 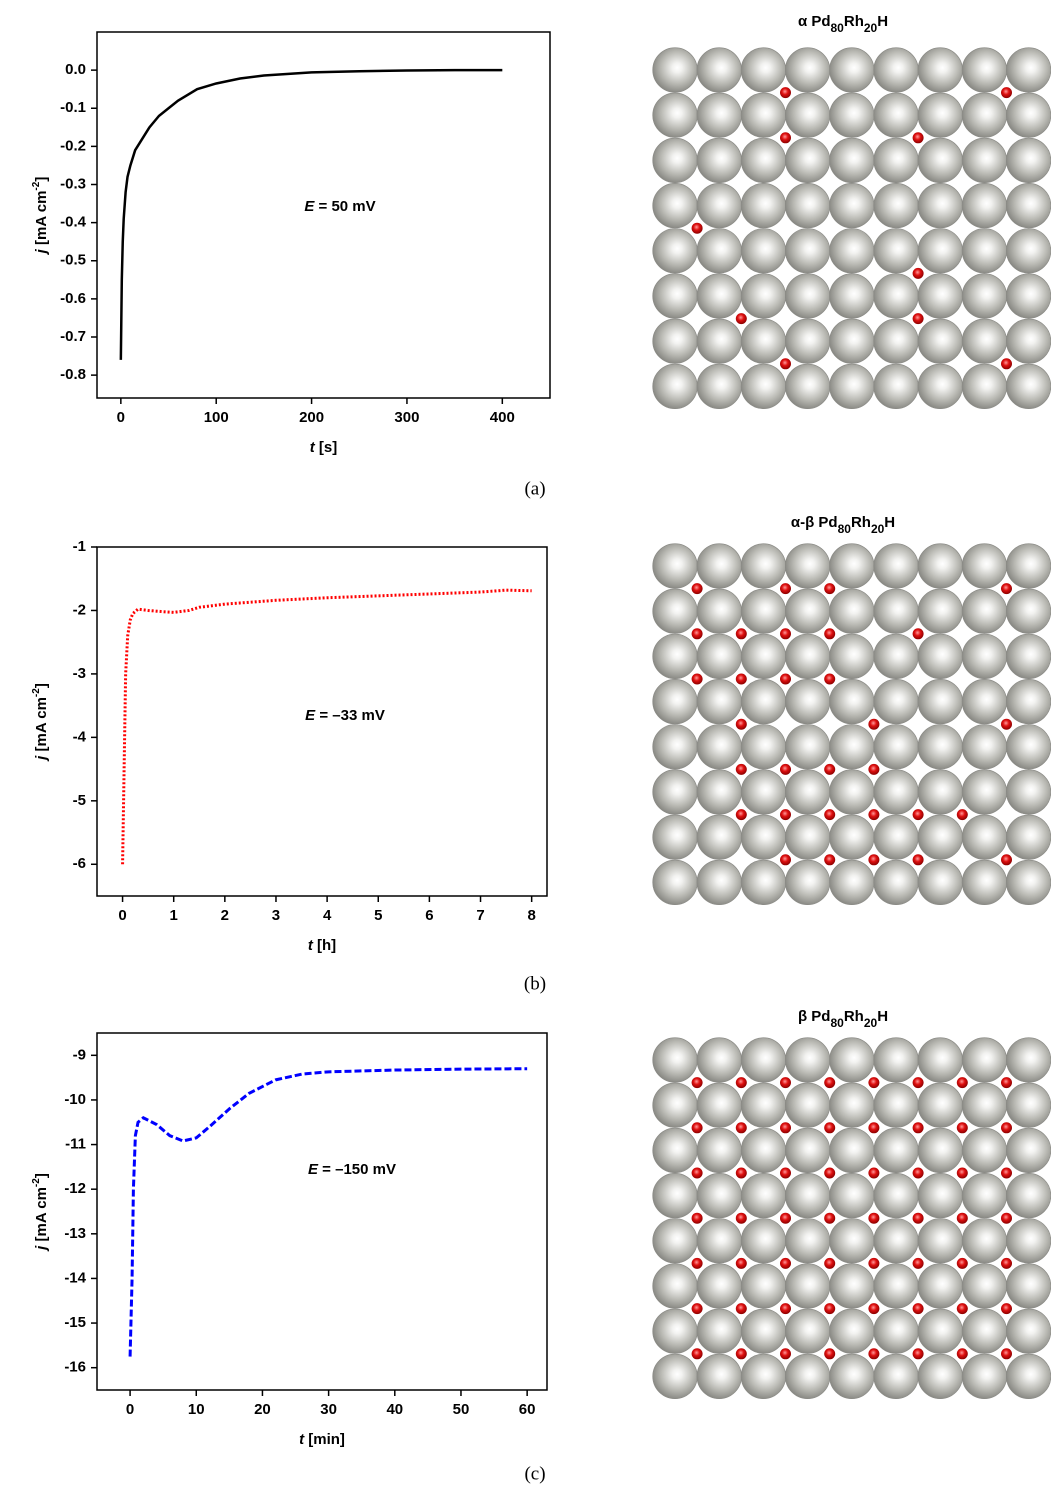 What do you see at coordinates (121, 417) in the screenshot?
I see `x-tick-label: 0` at bounding box center [121, 417].